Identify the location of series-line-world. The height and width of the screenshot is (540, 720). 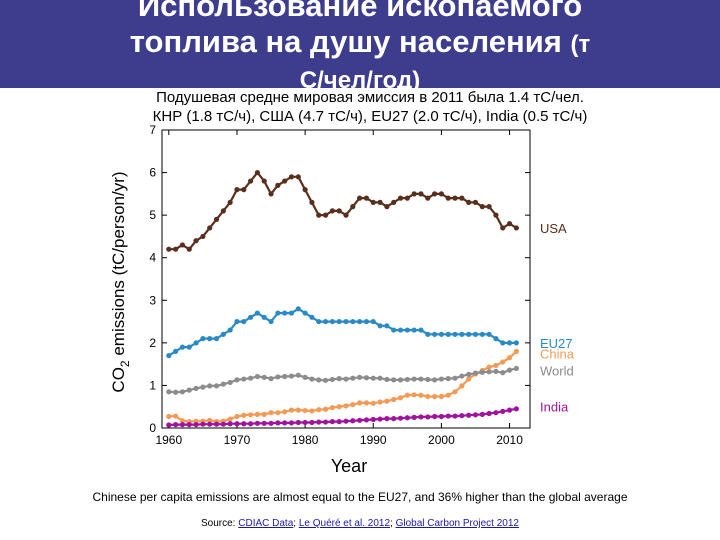
(342, 380).